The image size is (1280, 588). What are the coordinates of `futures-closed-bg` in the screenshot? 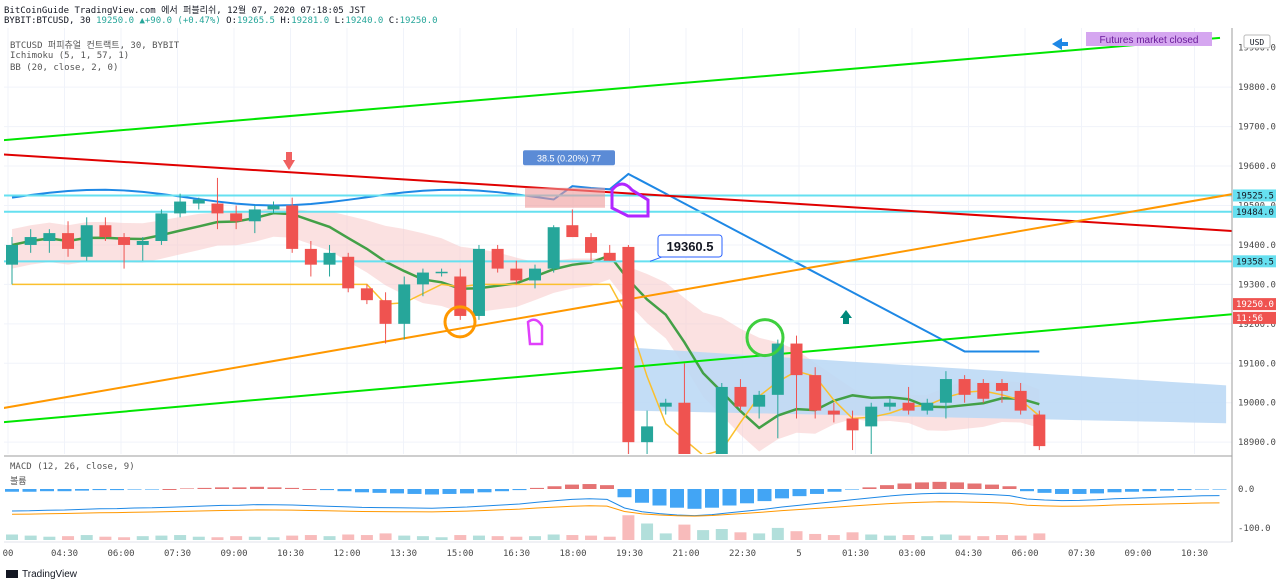 It's located at (1149, 39).